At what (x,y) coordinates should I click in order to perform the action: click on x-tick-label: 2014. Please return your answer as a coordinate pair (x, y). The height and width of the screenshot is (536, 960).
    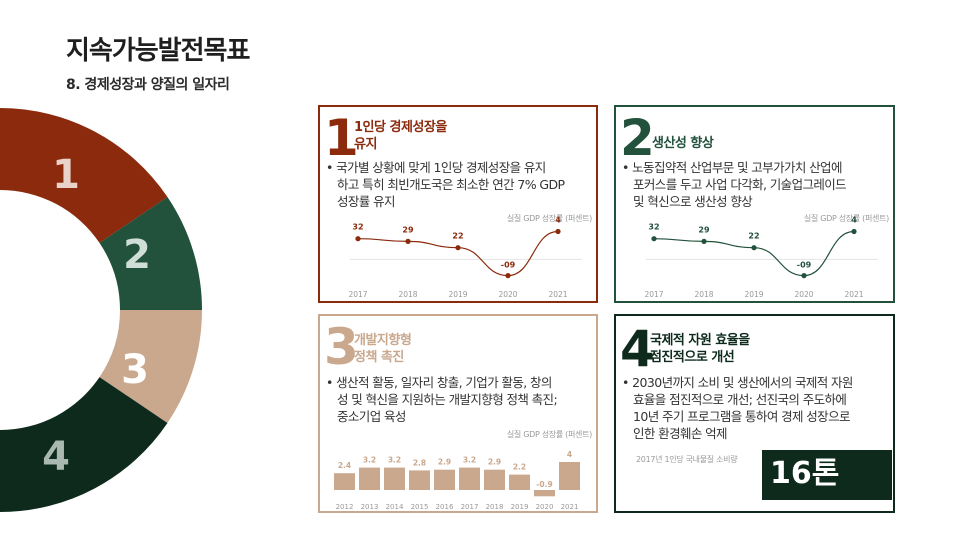
    Looking at the image, I should click on (395, 507).